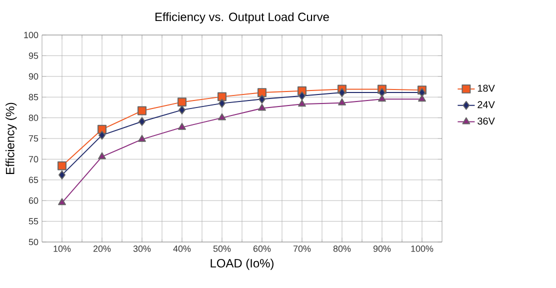 Image resolution: width=556 pixels, height=288 pixels. I want to click on y-tick-label: 90, so click(33, 76).